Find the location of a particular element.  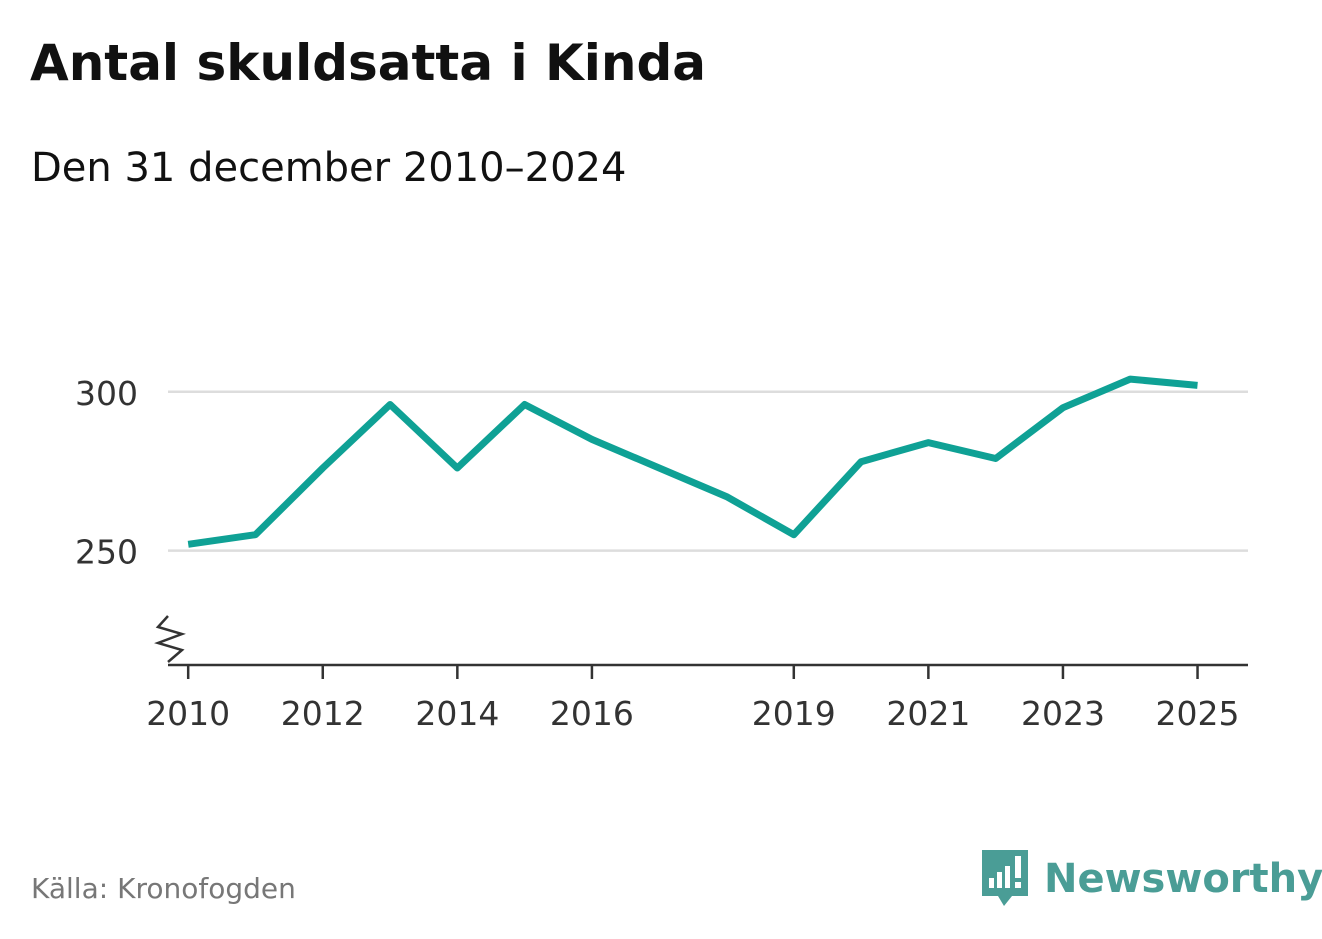

axis-break-symbol is located at coordinates (170, 639).